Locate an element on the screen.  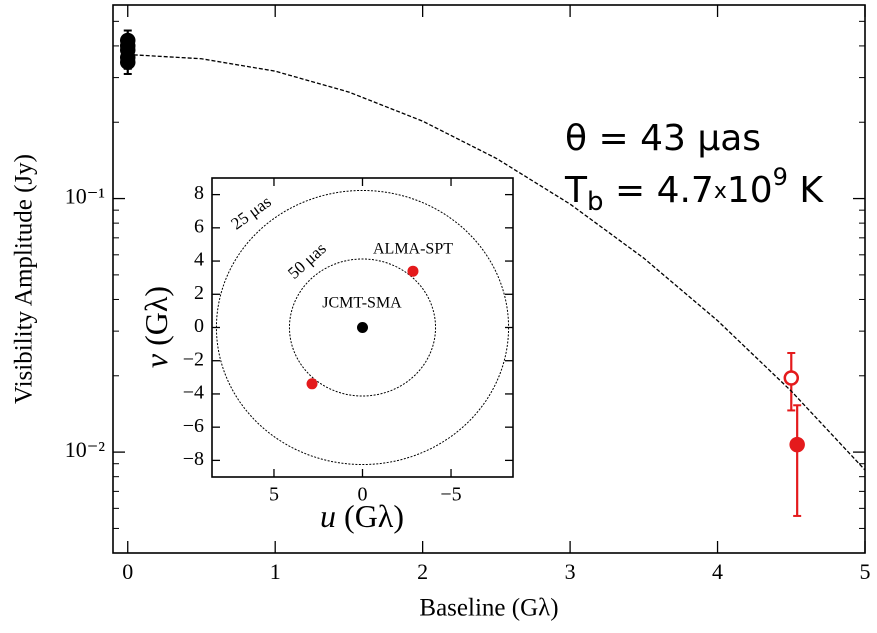
x-tick-label: 4 is located at coordinates (717, 571).